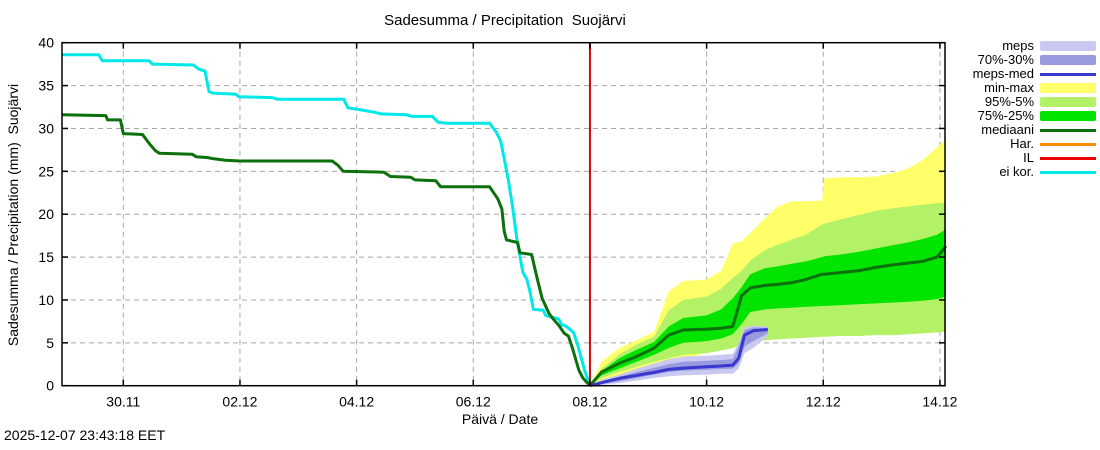 Image resolution: width=1100 pixels, height=450 pixels. I want to click on legend-label: 75%-25%, so click(1005, 115).